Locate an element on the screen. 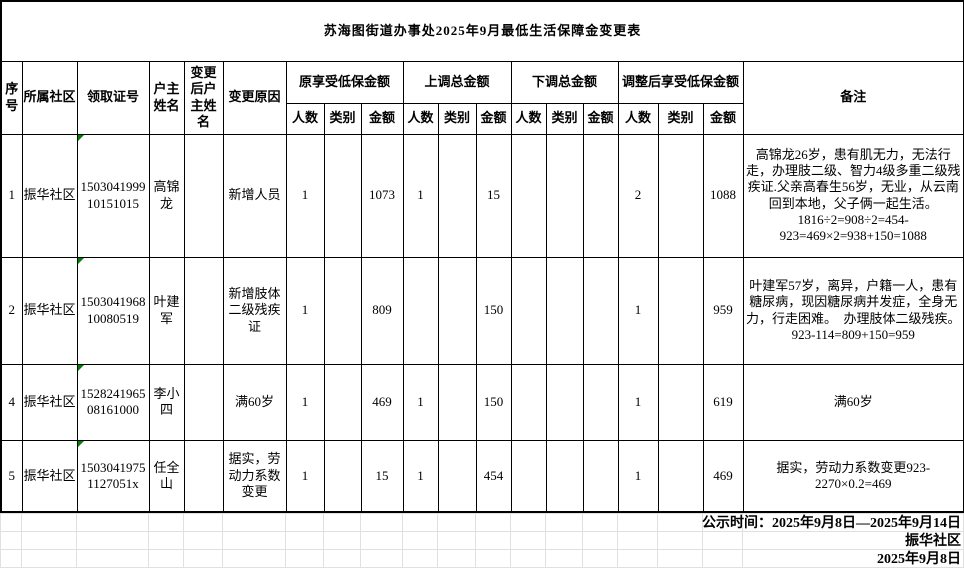 The image size is (964, 570). cell-adj-amount: 469 is located at coordinates (723, 476).